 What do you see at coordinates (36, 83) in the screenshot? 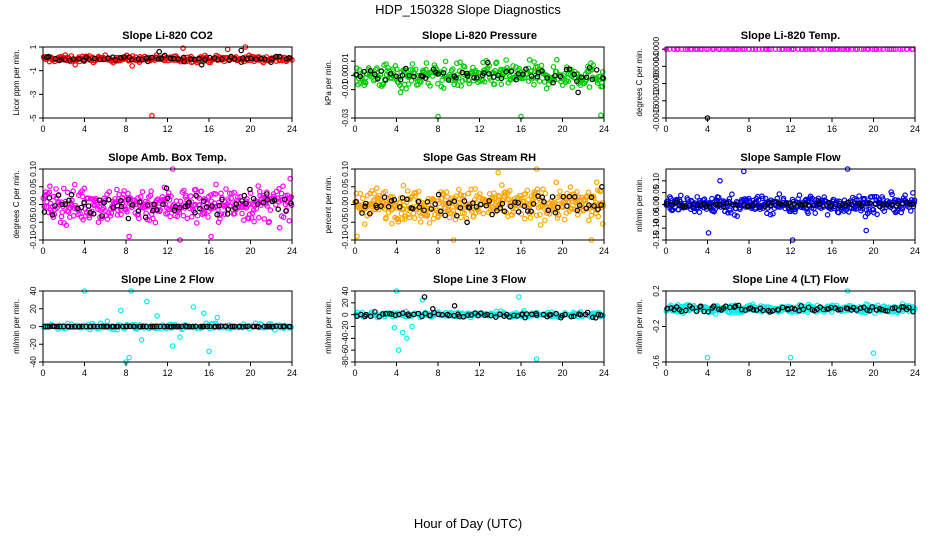
I see `y-axis: 1 -1 -3 -5` at bounding box center [36, 83].